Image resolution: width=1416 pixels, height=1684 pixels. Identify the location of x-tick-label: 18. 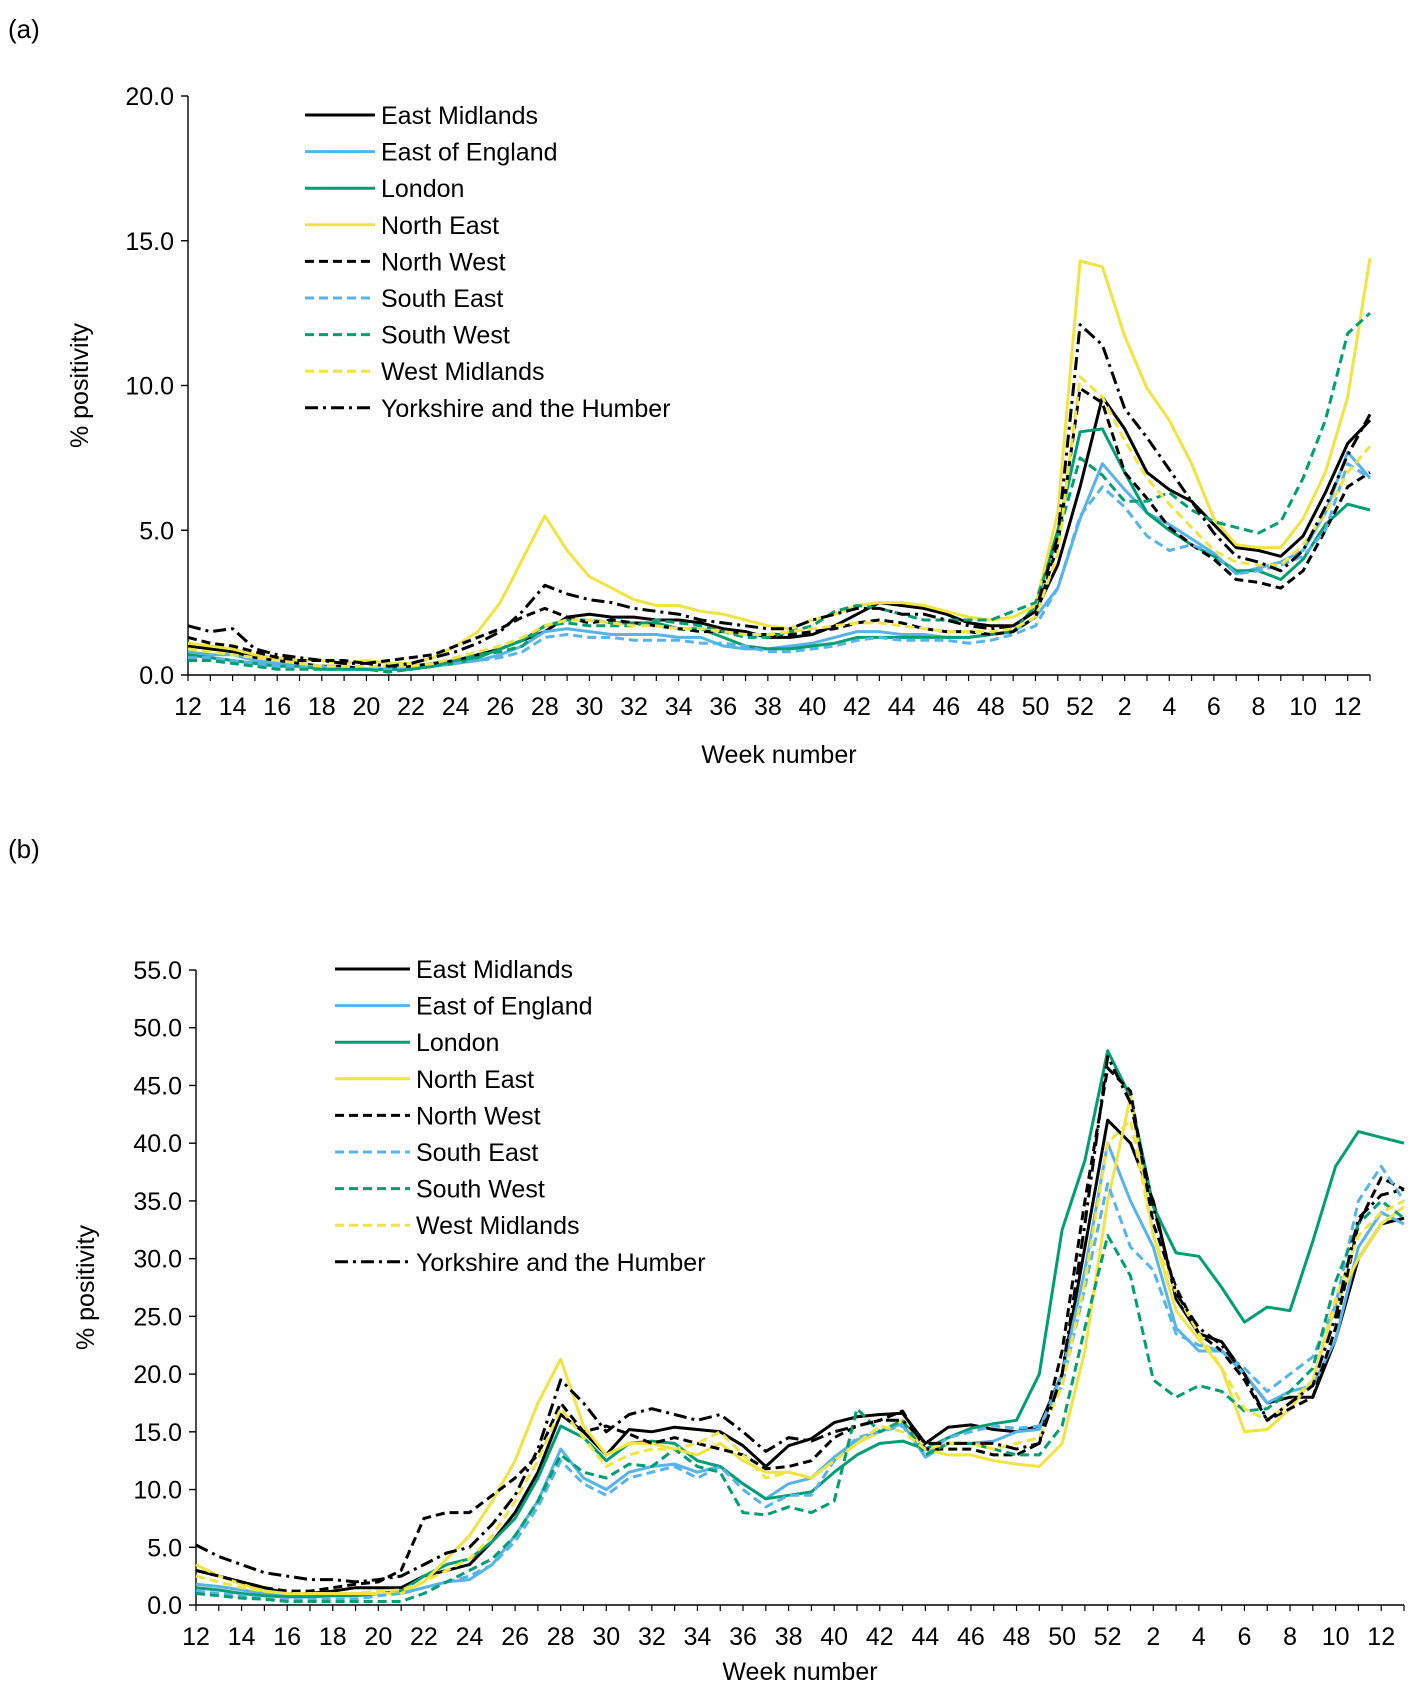
(333, 1637).